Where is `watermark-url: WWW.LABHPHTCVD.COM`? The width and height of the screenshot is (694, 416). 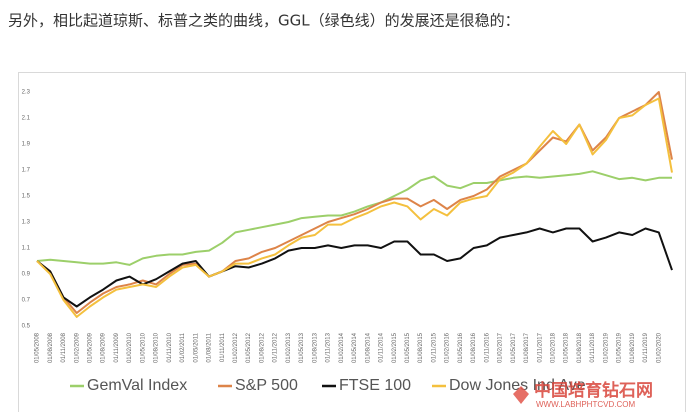
watermark-url: WWW.LABHPHTCVD.COM is located at coordinates (585, 404).